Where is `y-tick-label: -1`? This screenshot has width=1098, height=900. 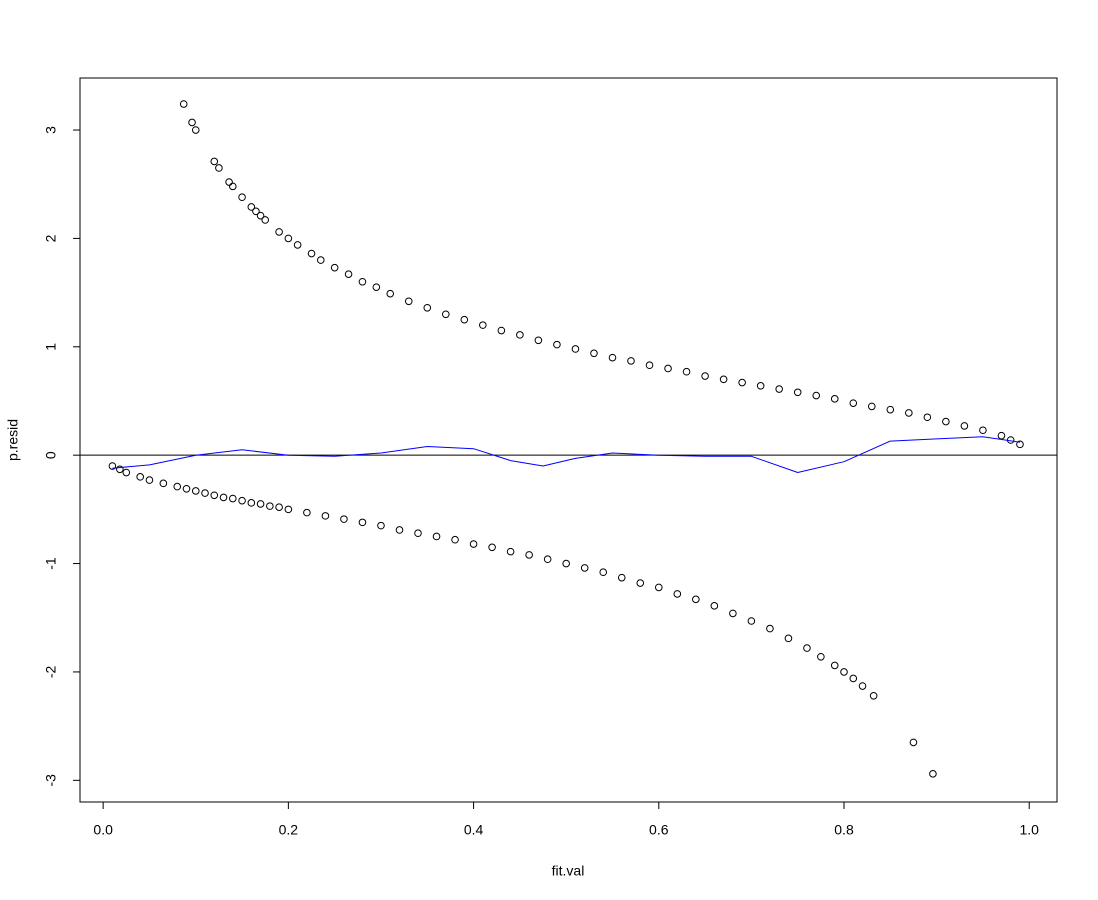 y-tick-label: -1 is located at coordinates (51, 563).